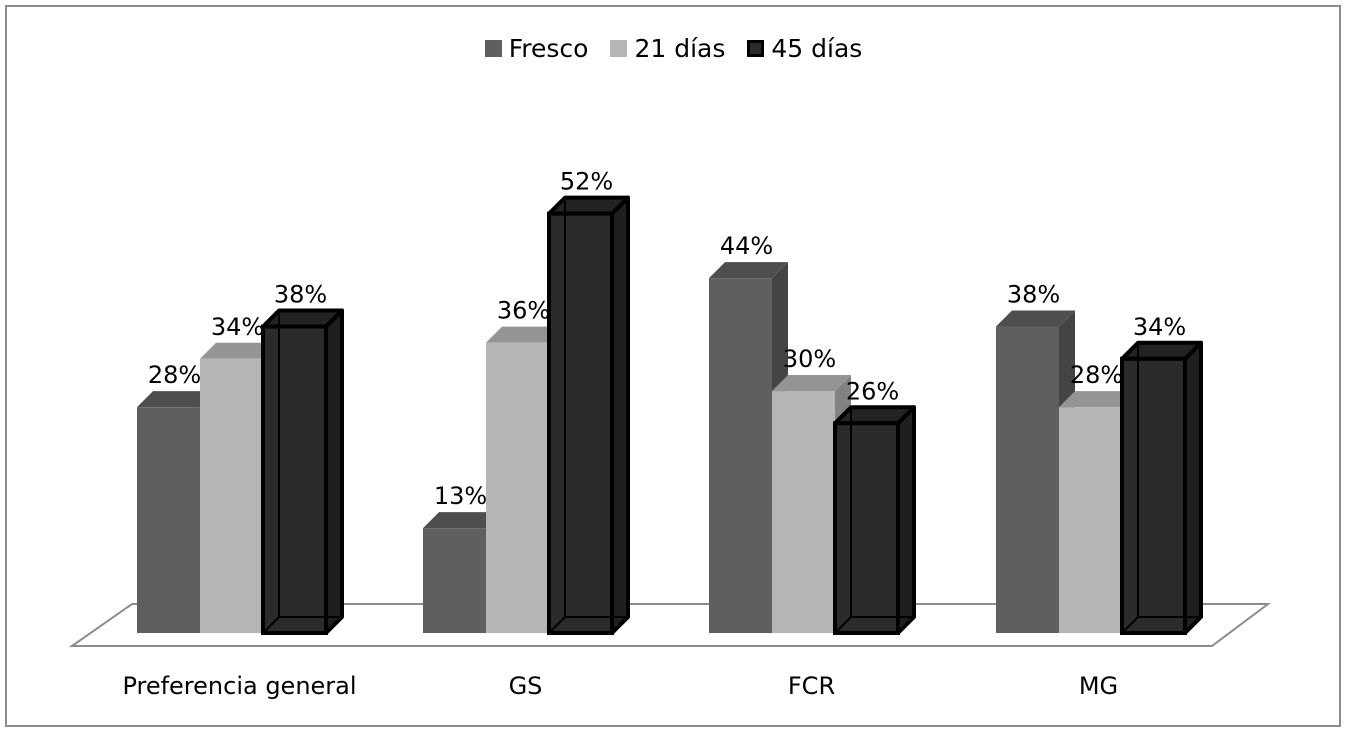 This screenshot has width=1347, height=734. I want to click on category-label-mg: MG, so click(1098, 686).